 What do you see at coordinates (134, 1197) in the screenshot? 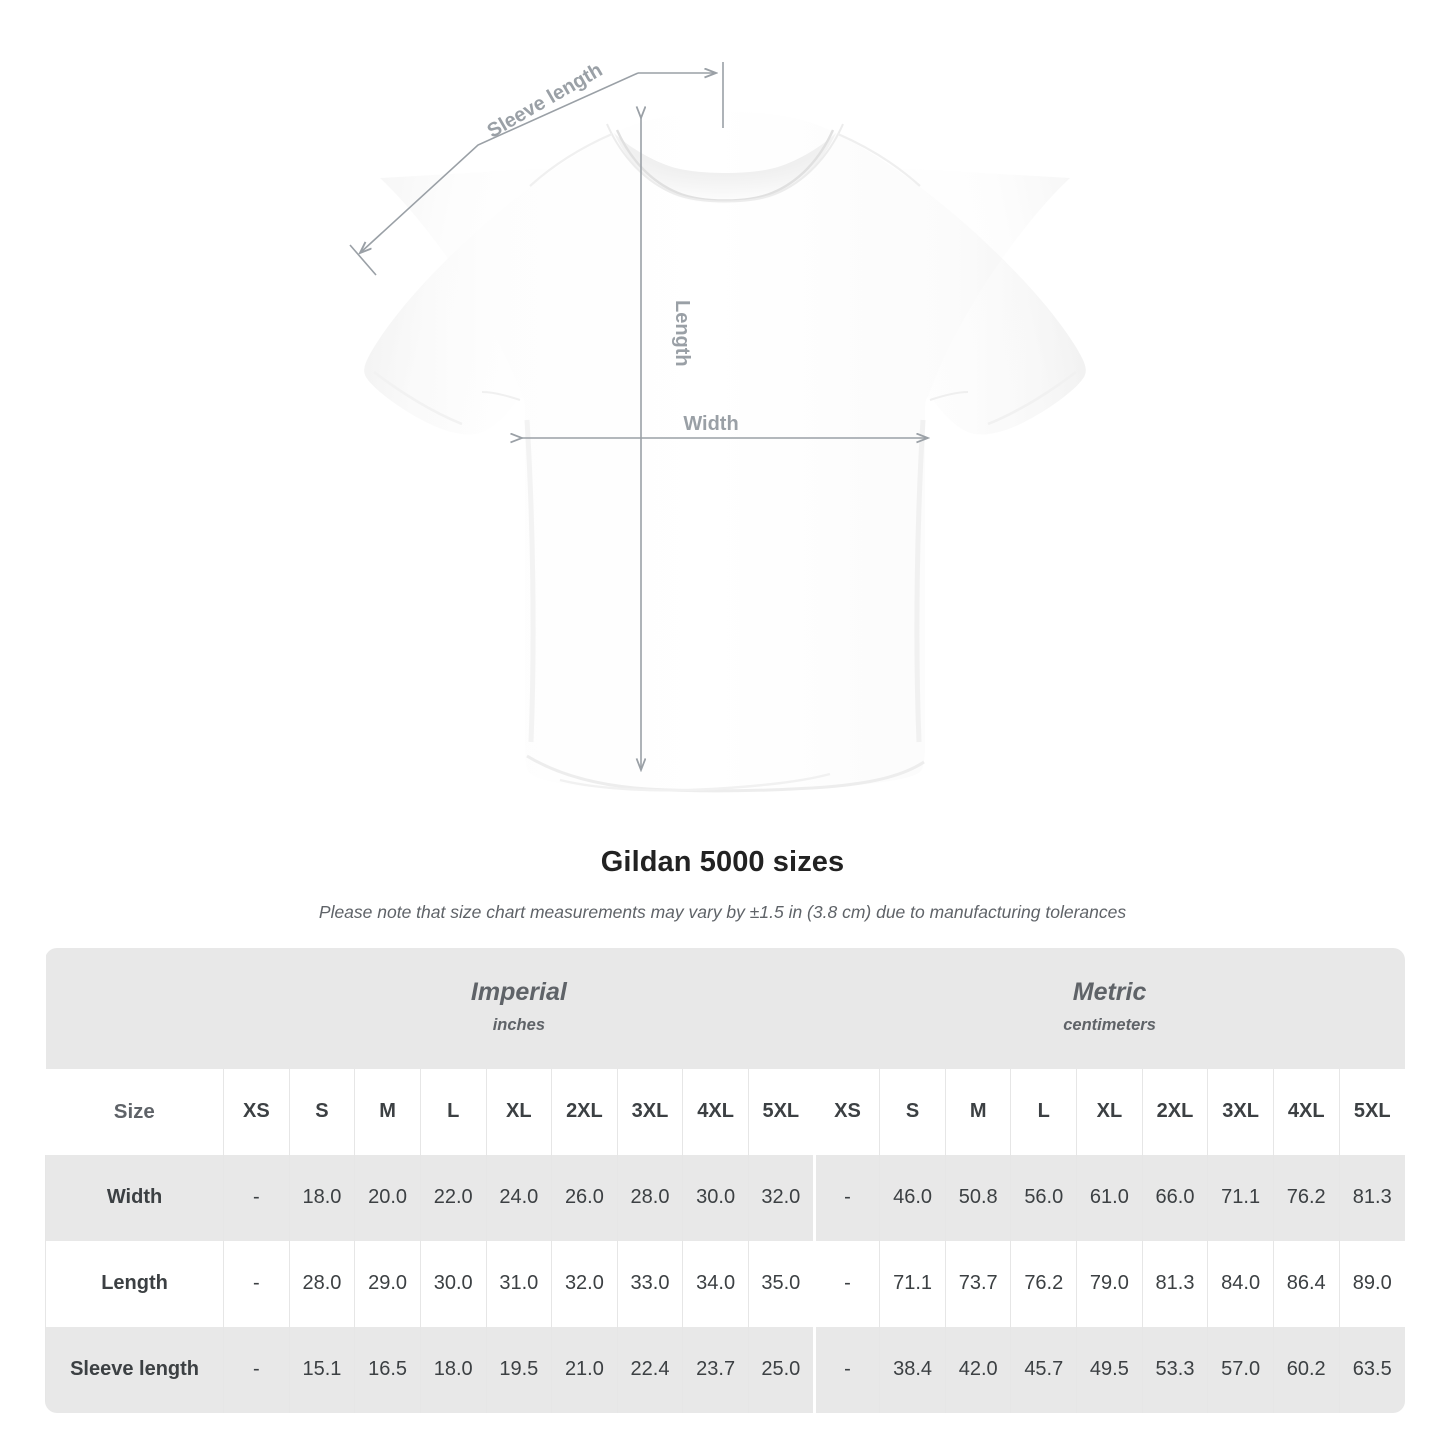
I see `row-label-width: Width` at bounding box center [134, 1197].